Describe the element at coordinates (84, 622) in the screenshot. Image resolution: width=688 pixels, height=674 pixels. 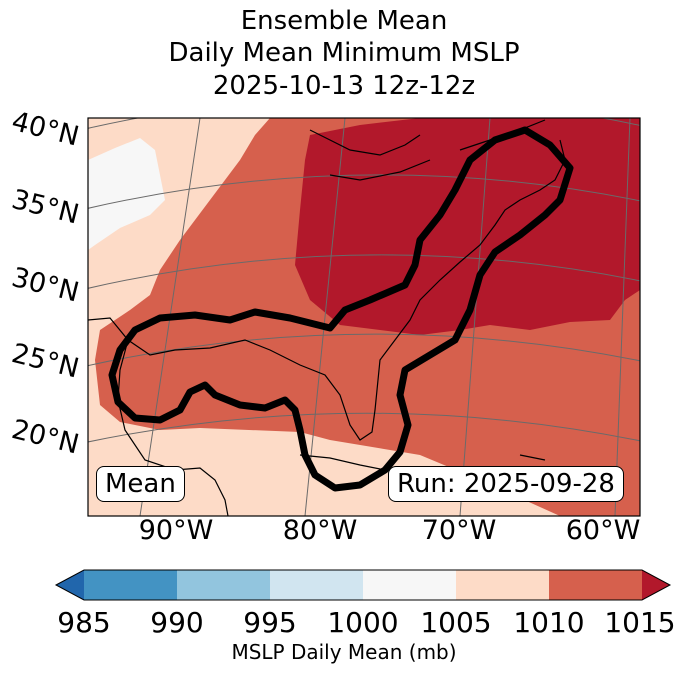
I see `colorbar-tick-985: 985` at that location.